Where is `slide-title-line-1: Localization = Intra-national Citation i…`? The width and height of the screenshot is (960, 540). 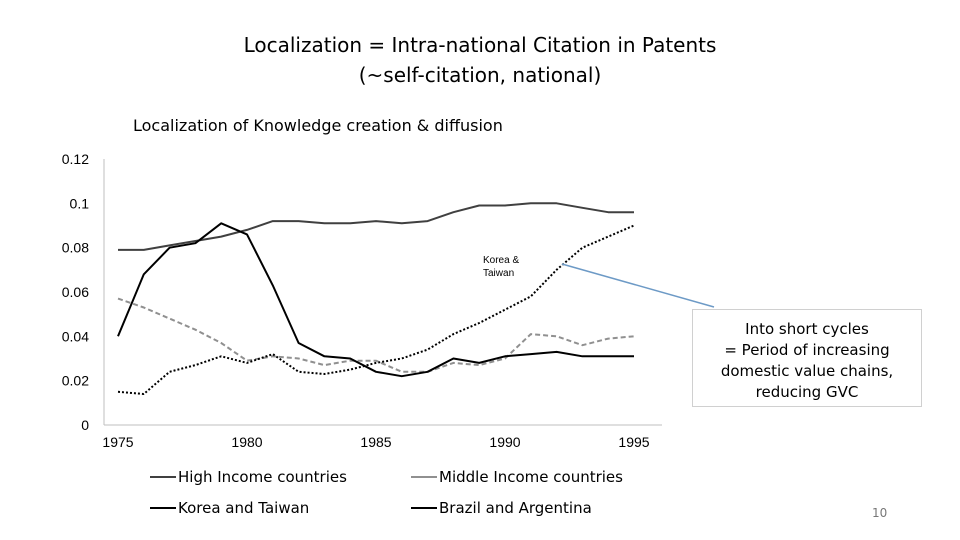
slide-title-line-1: Localization = Intra-national Citation i… is located at coordinates (480, 45).